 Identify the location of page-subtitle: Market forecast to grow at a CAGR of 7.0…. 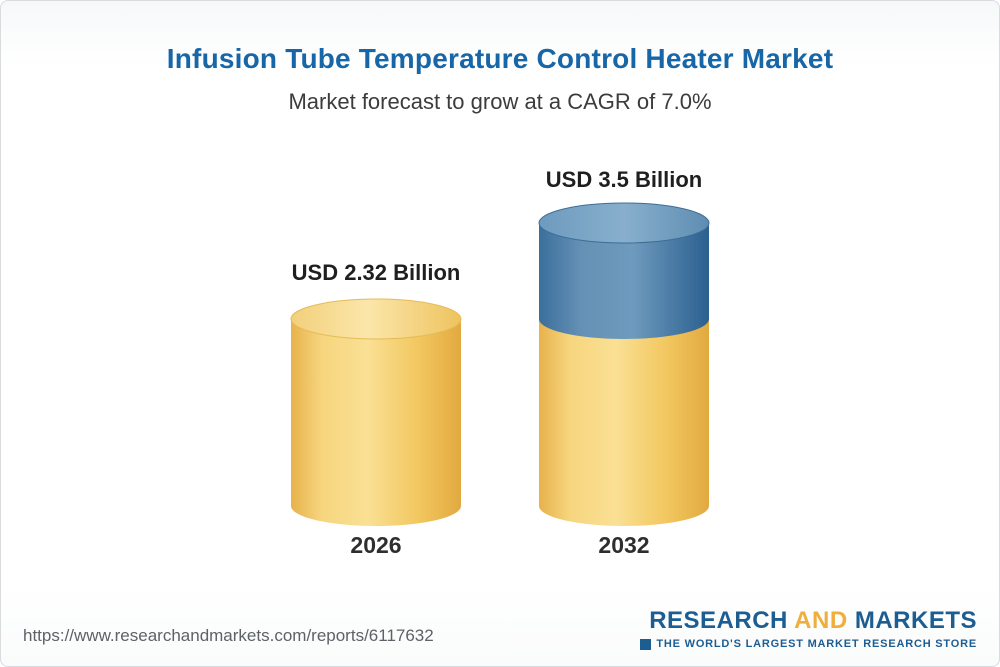
(500, 101).